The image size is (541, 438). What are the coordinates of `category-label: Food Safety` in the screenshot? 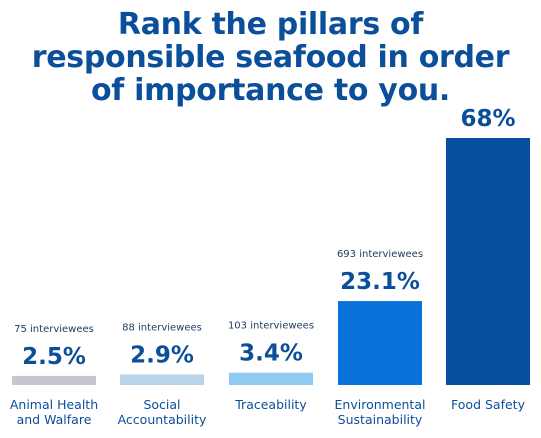 It's located at (488, 404).